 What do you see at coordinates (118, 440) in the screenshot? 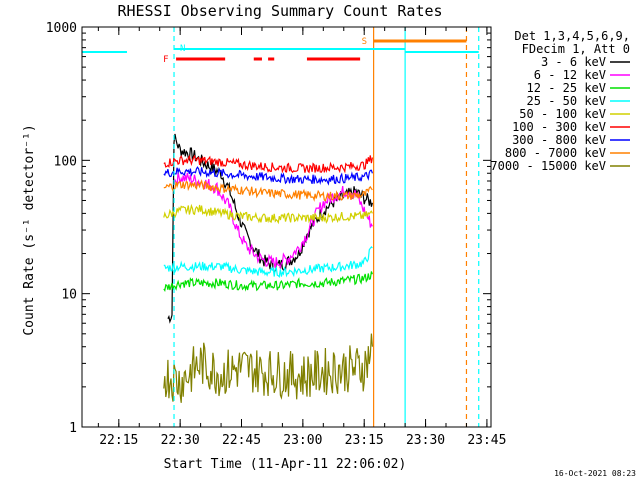
I see `x-tick-label-0: 22:15` at bounding box center [118, 440].